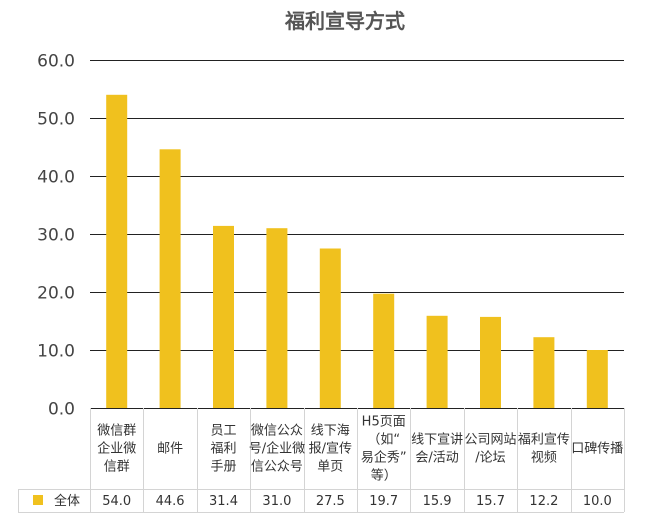 The height and width of the screenshot is (532, 662). Describe the element at coordinates (38, 500) in the screenshot. I see `legend-swatch` at that location.